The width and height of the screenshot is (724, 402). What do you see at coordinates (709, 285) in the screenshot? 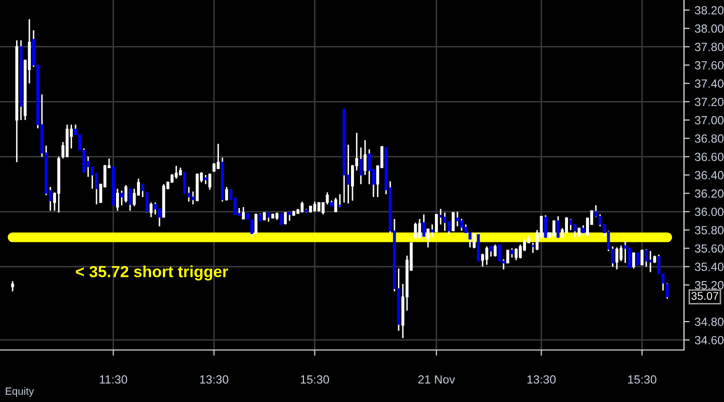
I see `y-tick-label: 35.20` at bounding box center [709, 285].